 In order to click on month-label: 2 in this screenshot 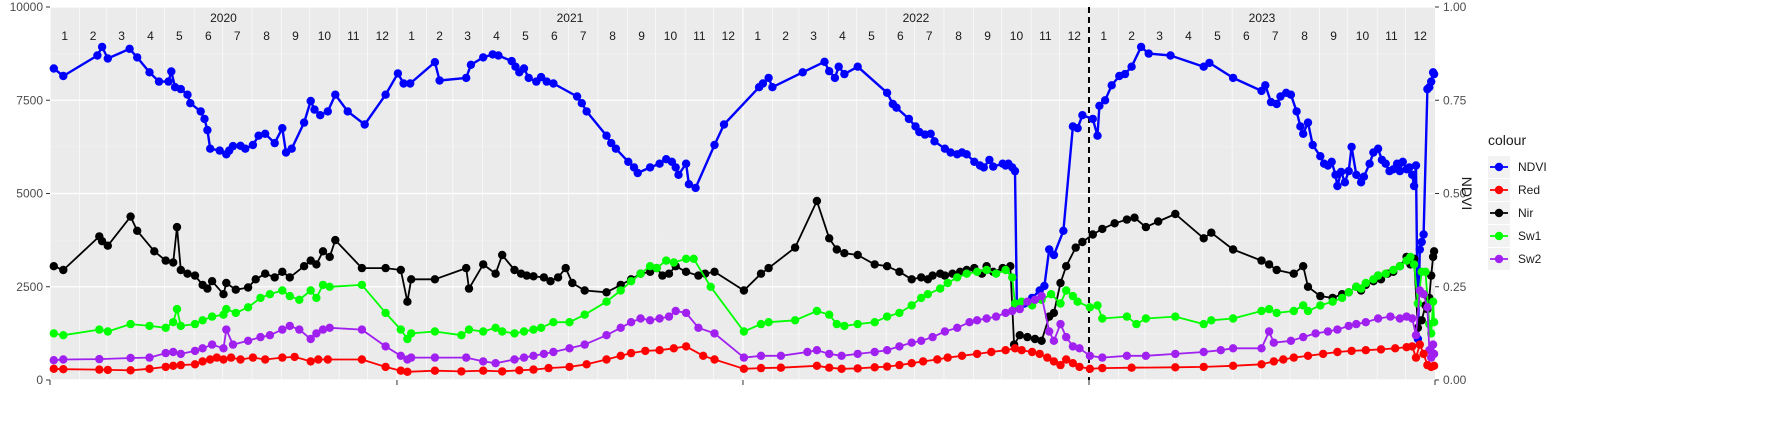, I will do `click(785, 36)`.